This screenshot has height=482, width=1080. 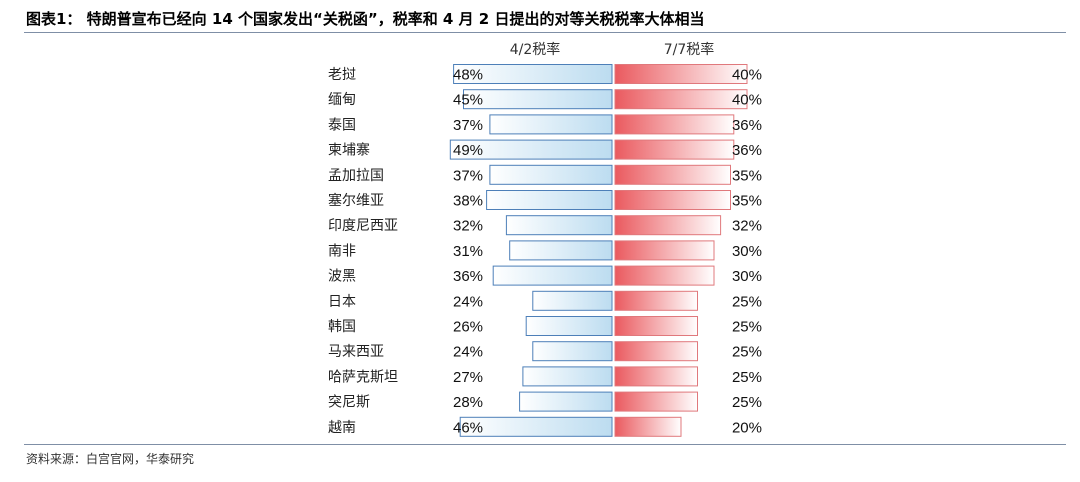 What do you see at coordinates (349, 403) in the screenshot?
I see `country-label: 突尼斯` at bounding box center [349, 403].